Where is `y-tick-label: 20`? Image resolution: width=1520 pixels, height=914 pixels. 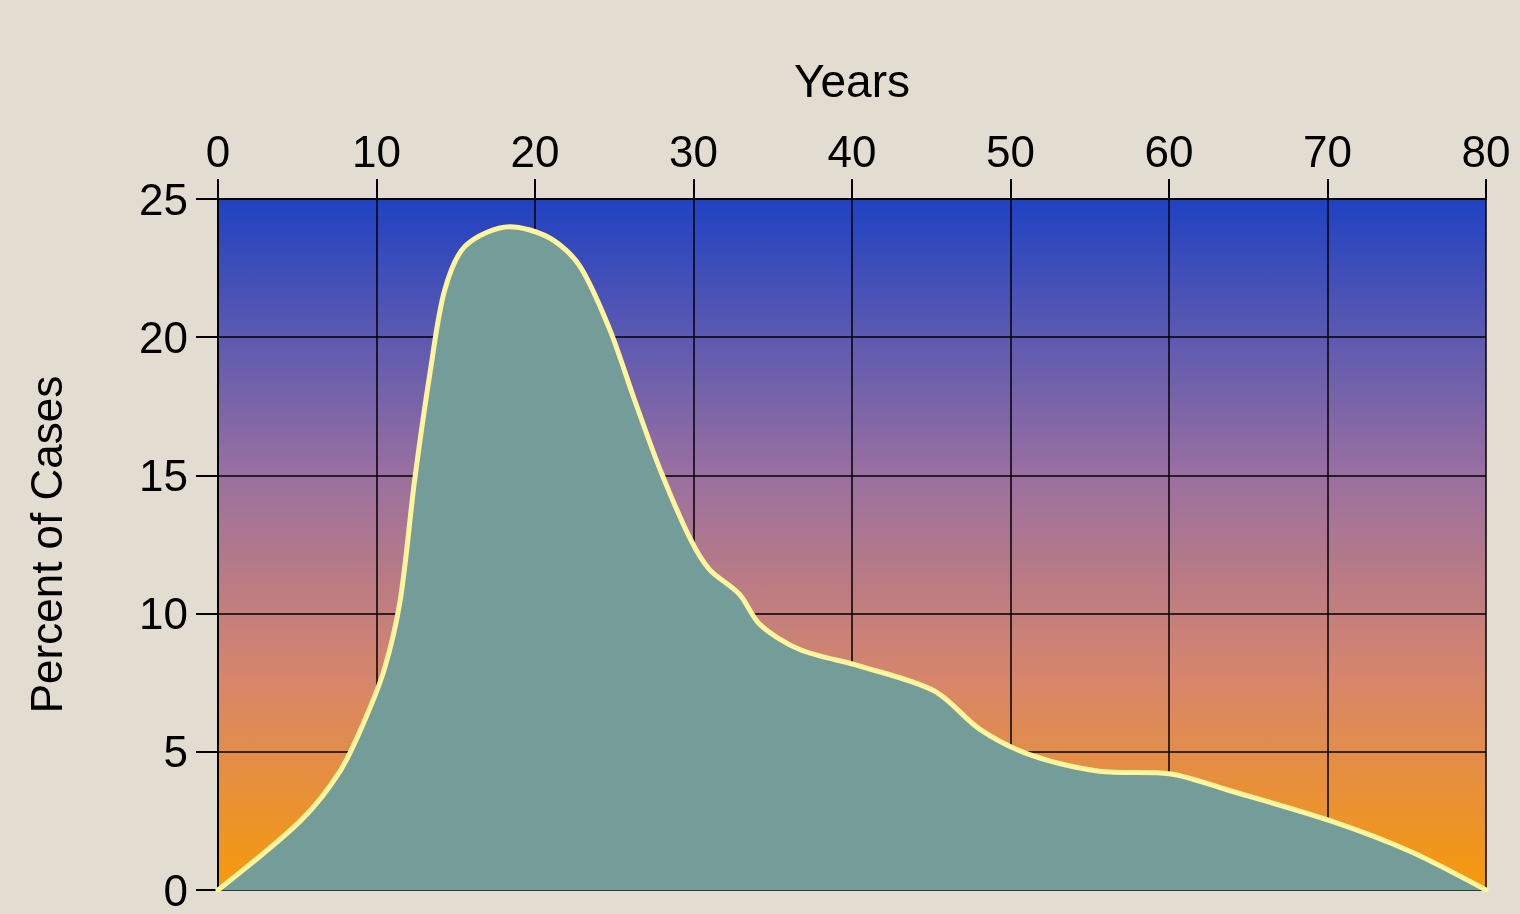
y-tick-label: 20 is located at coordinates (163, 337).